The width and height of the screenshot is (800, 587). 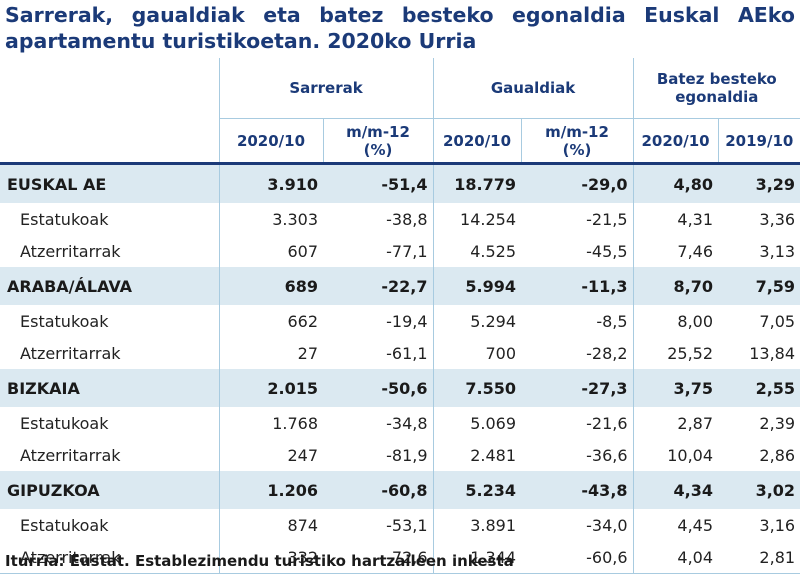 I want to click on header-gaualdiak: Gaualdiak, so click(x=533, y=88).